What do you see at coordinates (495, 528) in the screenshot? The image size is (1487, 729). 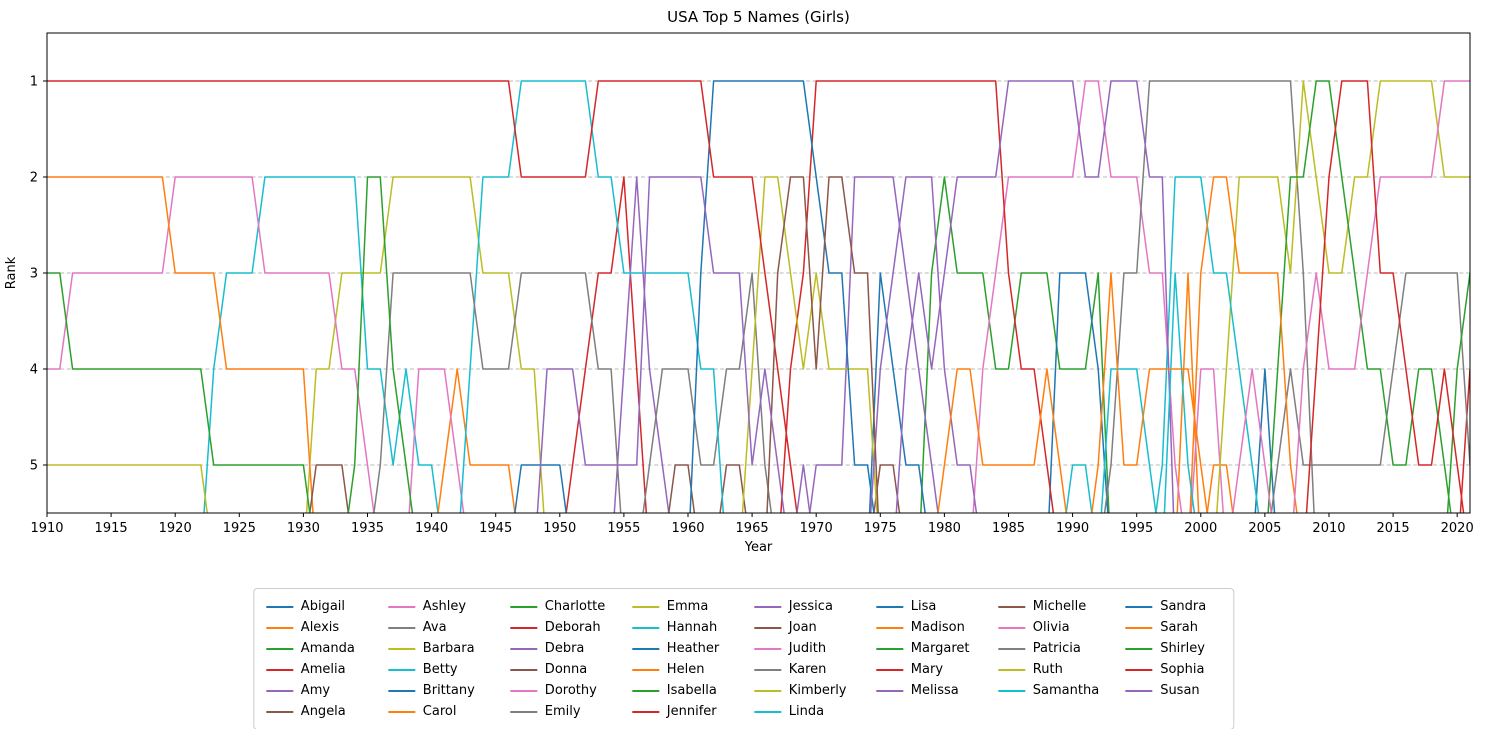 I see `x-tick-label: 1945` at bounding box center [495, 528].